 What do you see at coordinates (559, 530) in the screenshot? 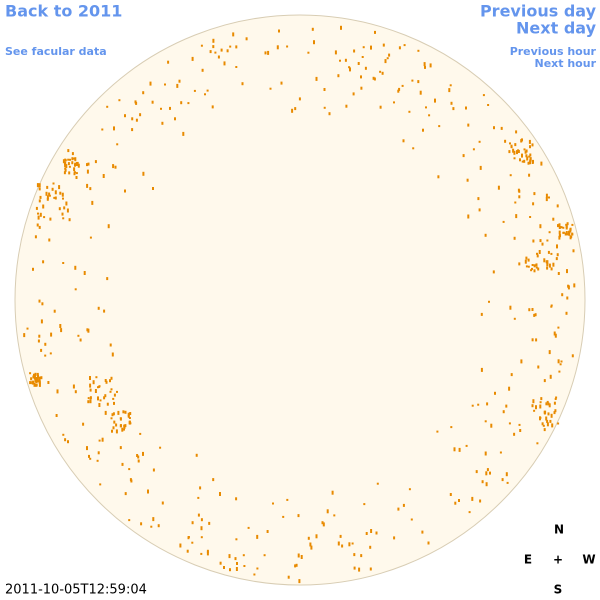
I see `compass-north: N` at bounding box center [559, 530].